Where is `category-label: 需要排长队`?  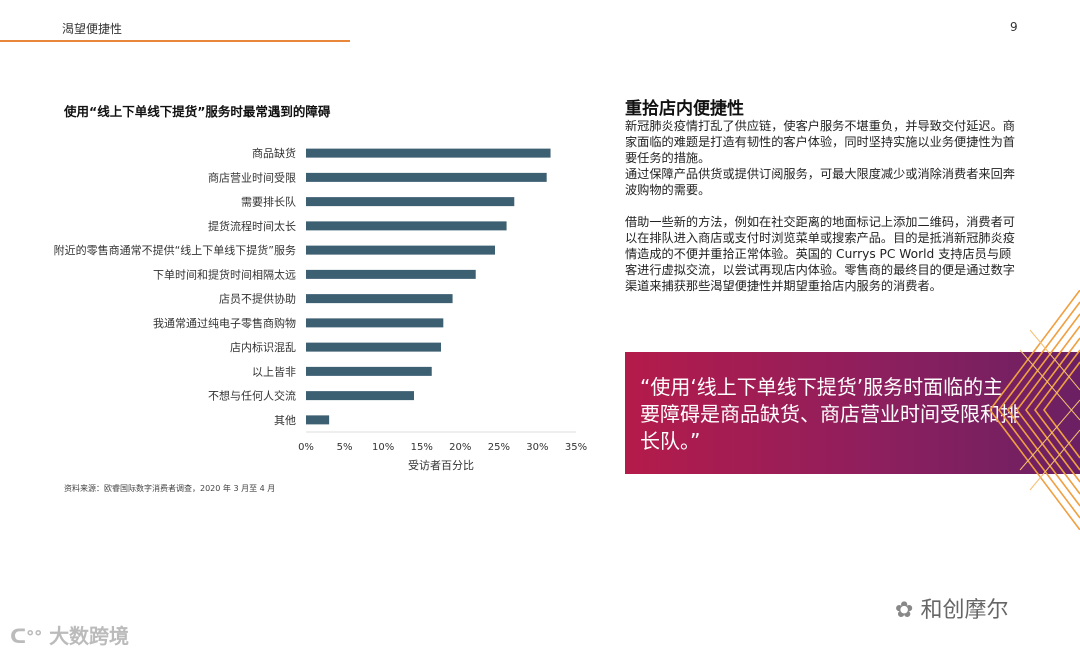
category-label: 需要排长队 is located at coordinates (268, 202).